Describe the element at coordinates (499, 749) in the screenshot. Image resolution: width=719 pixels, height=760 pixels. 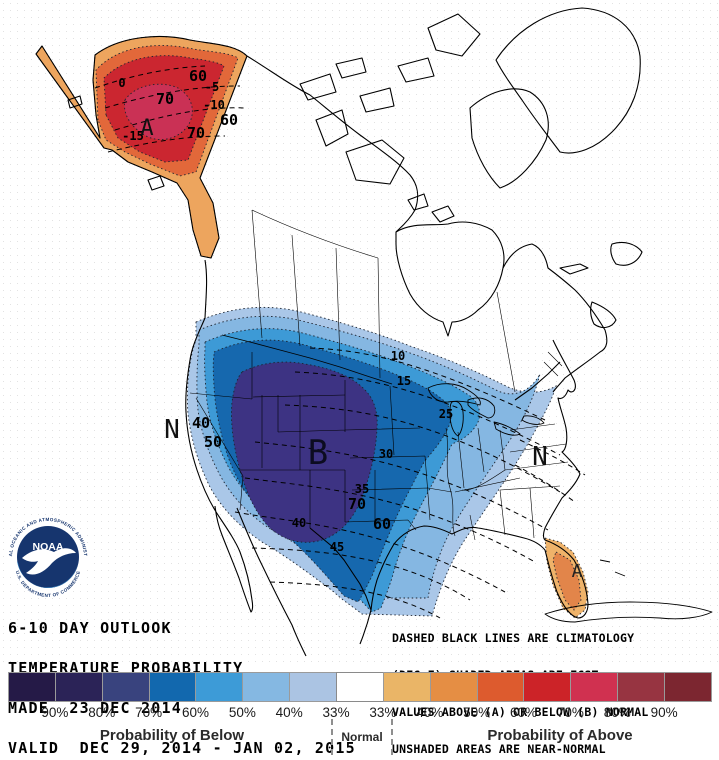
I see `note-line-4: UNSHADED AREAS ARE NEAR-NORMAL` at that location.